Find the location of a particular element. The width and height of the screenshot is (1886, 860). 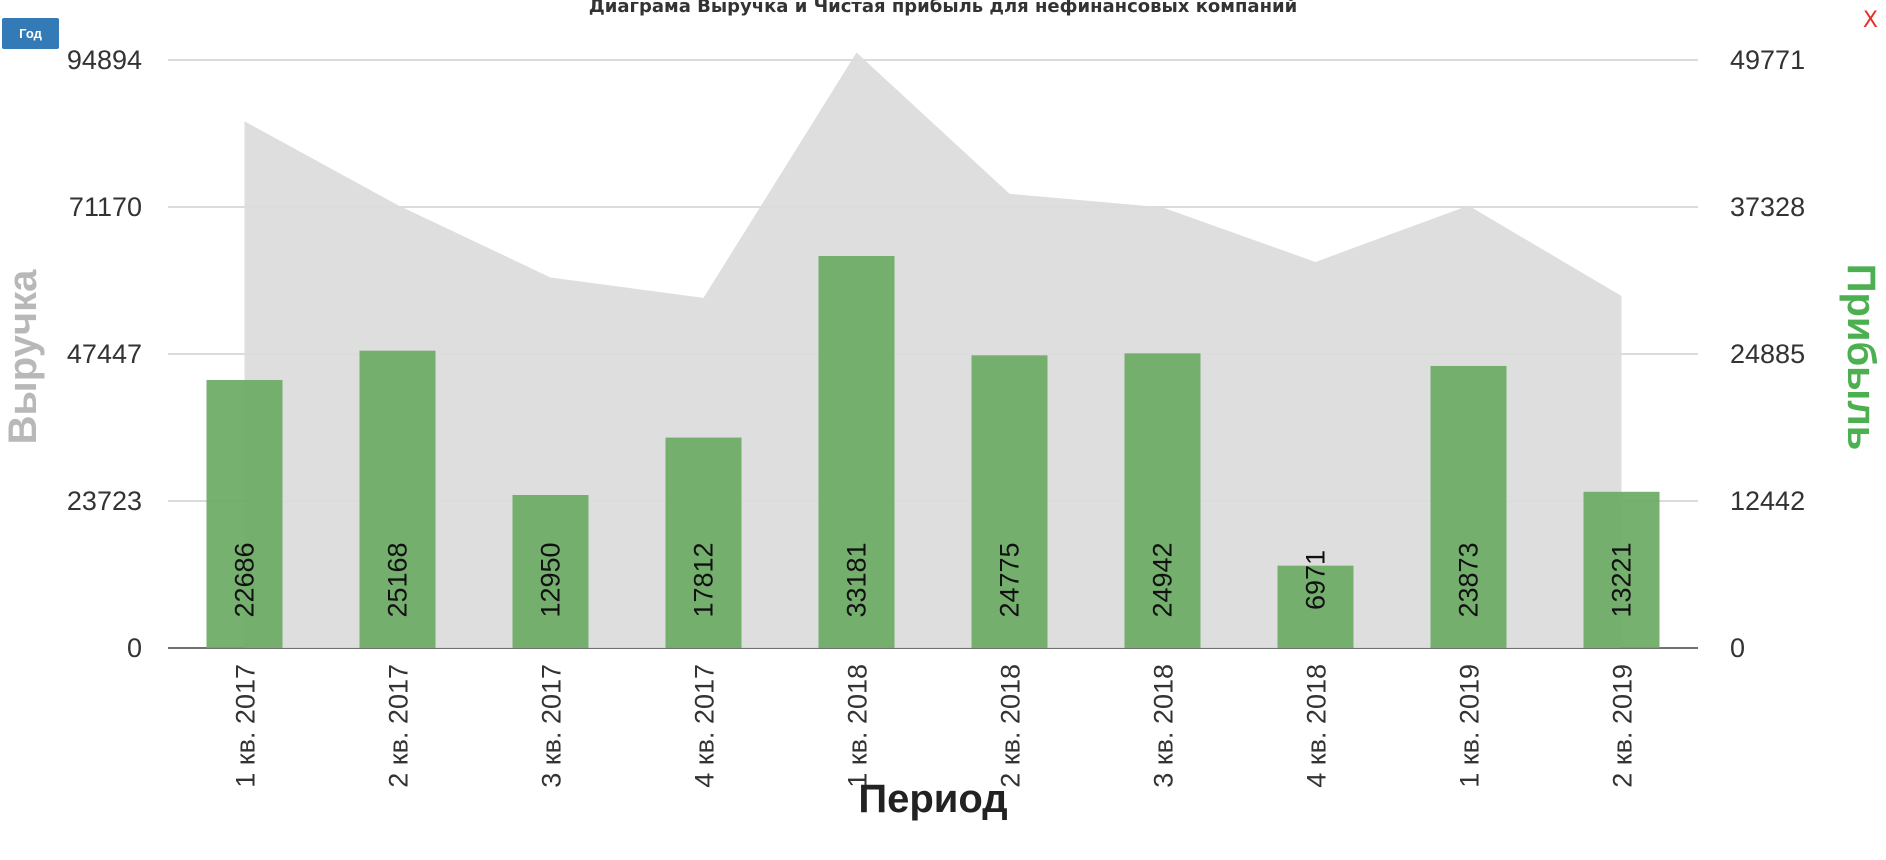

y-right-tick-label: 0 is located at coordinates (1737, 648).